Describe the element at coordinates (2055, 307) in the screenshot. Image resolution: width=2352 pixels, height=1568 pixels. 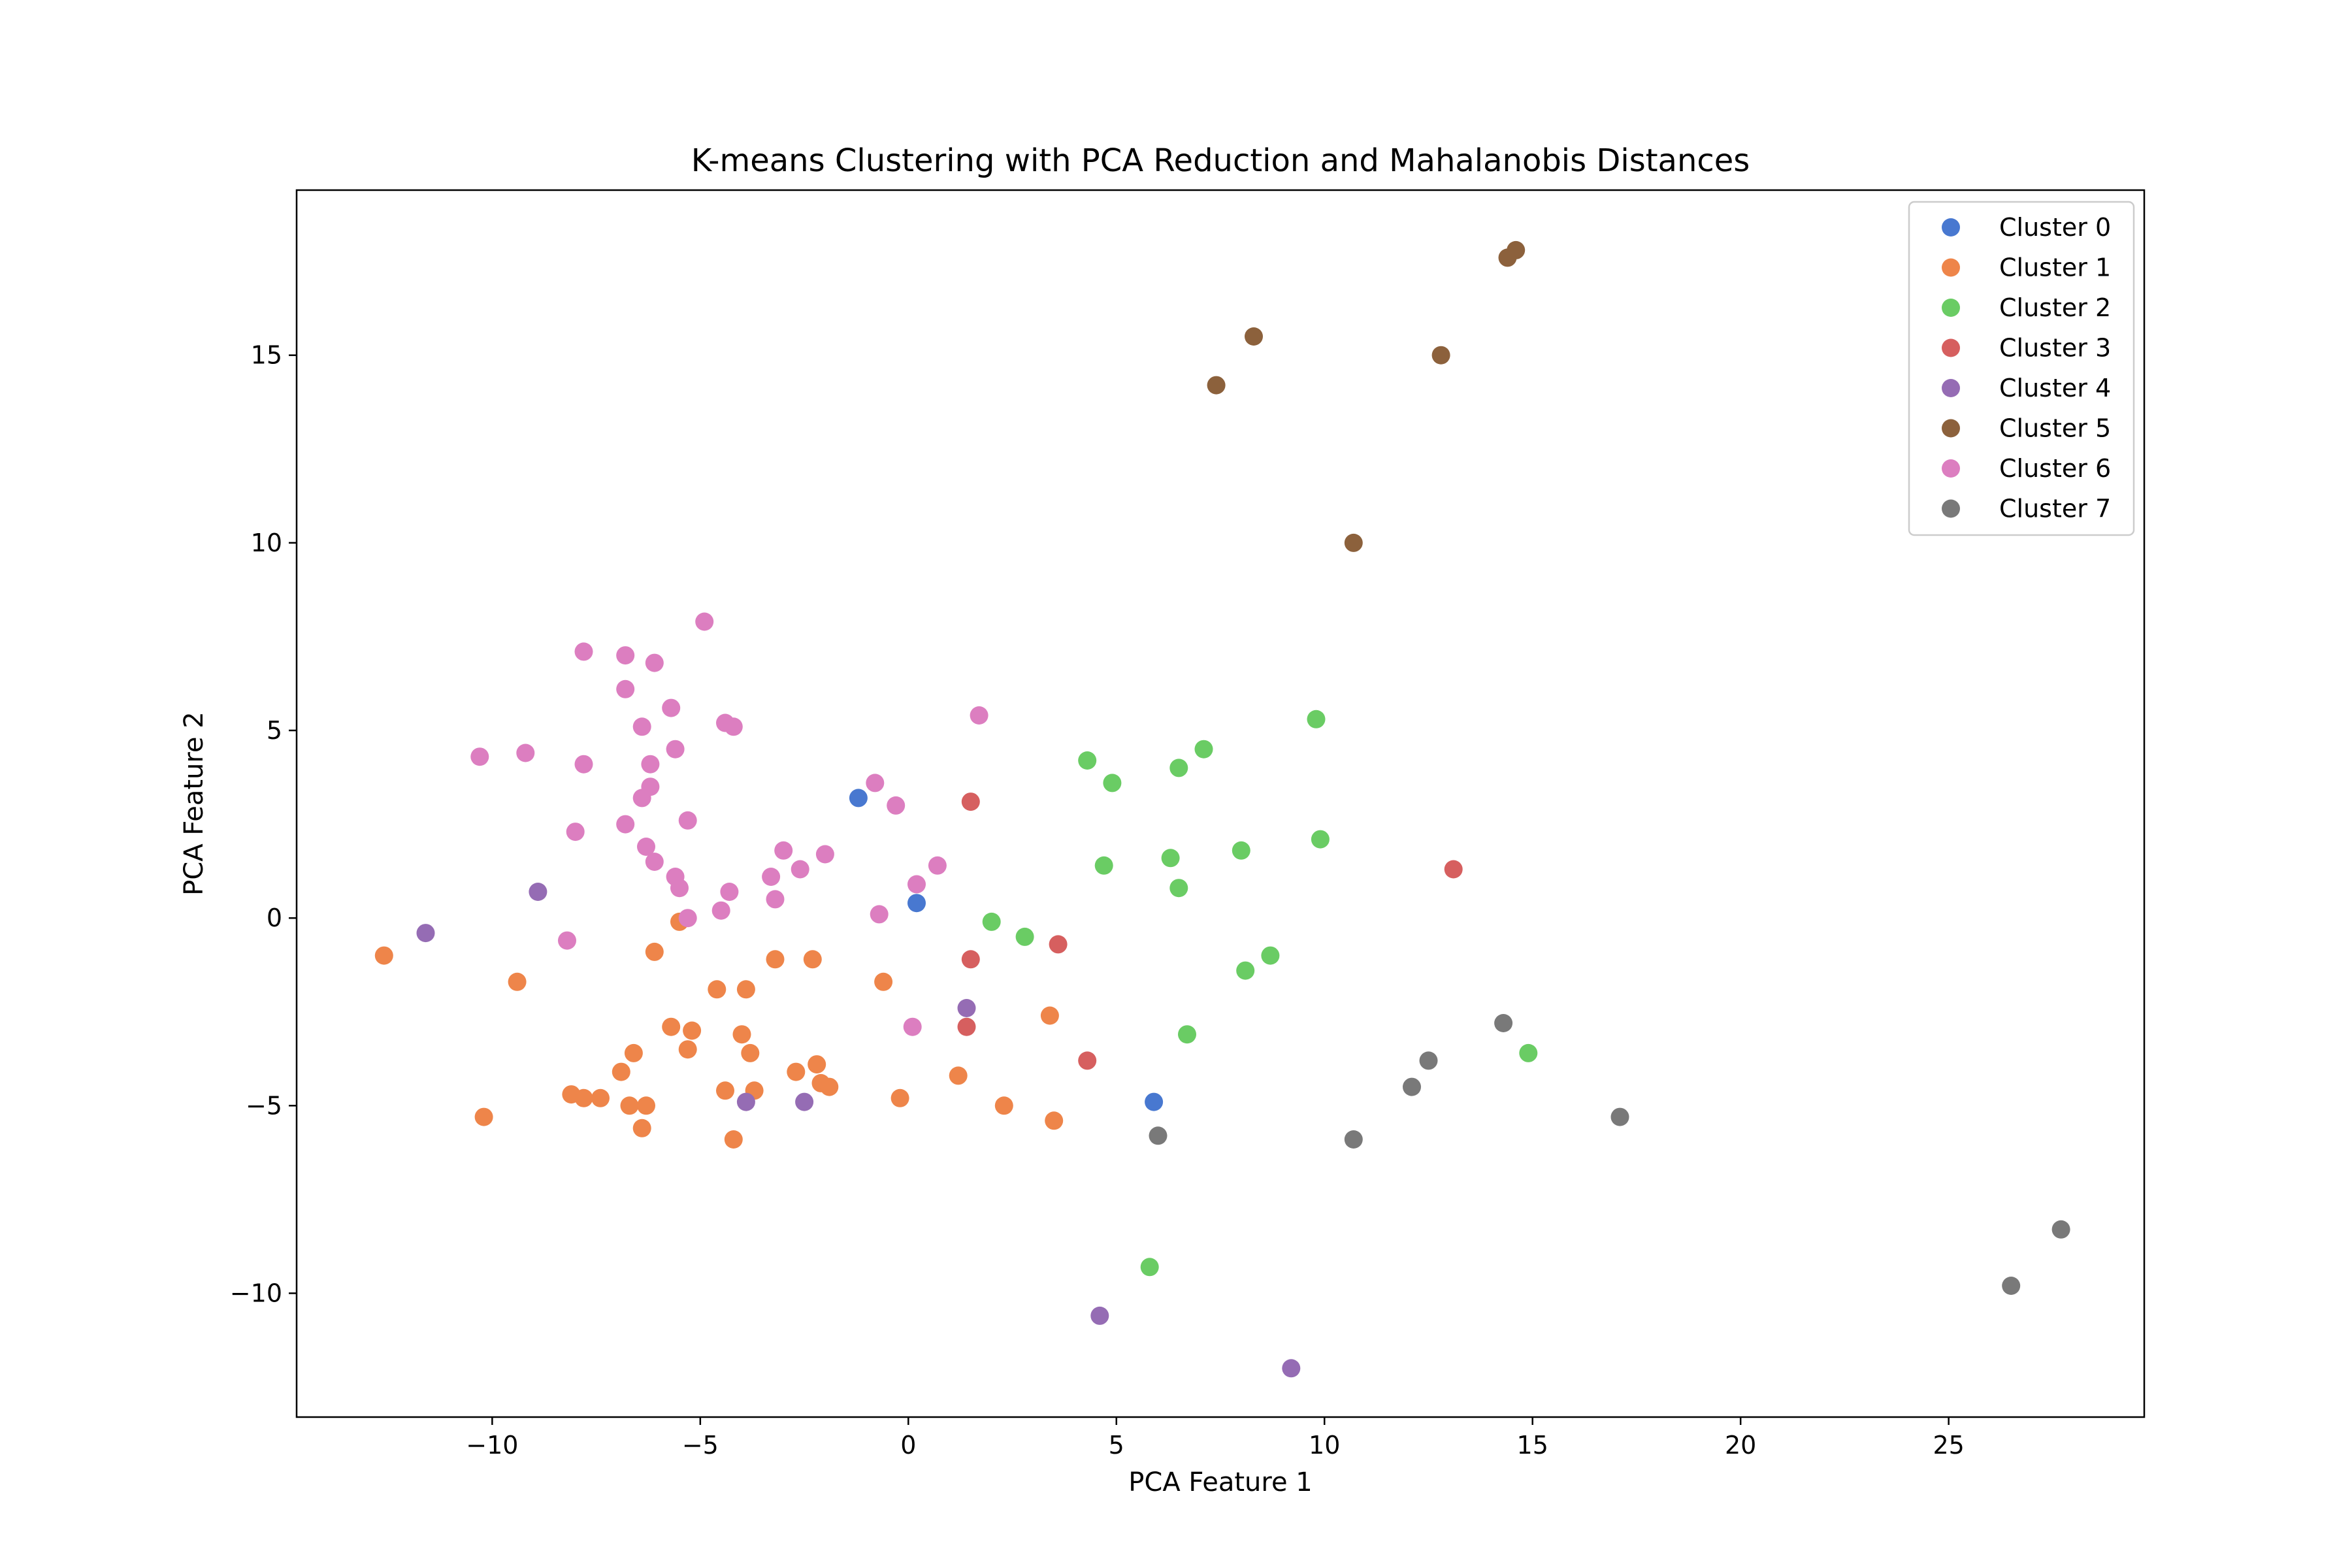
I see `legend-label-cluster-2: Cluster 2` at that location.